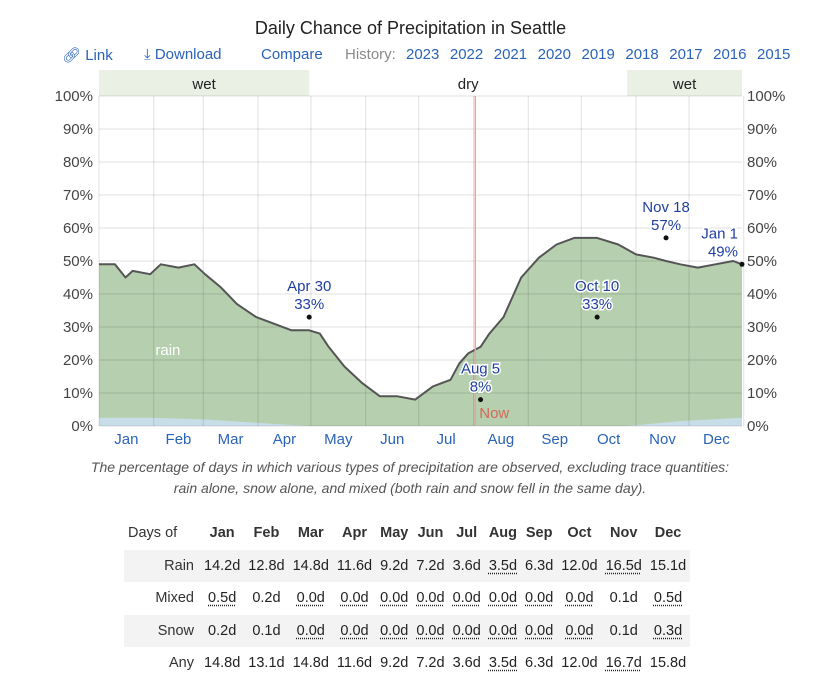 The height and width of the screenshot is (689, 821). I want to click on annotation-value-0: 33%, so click(309, 304).